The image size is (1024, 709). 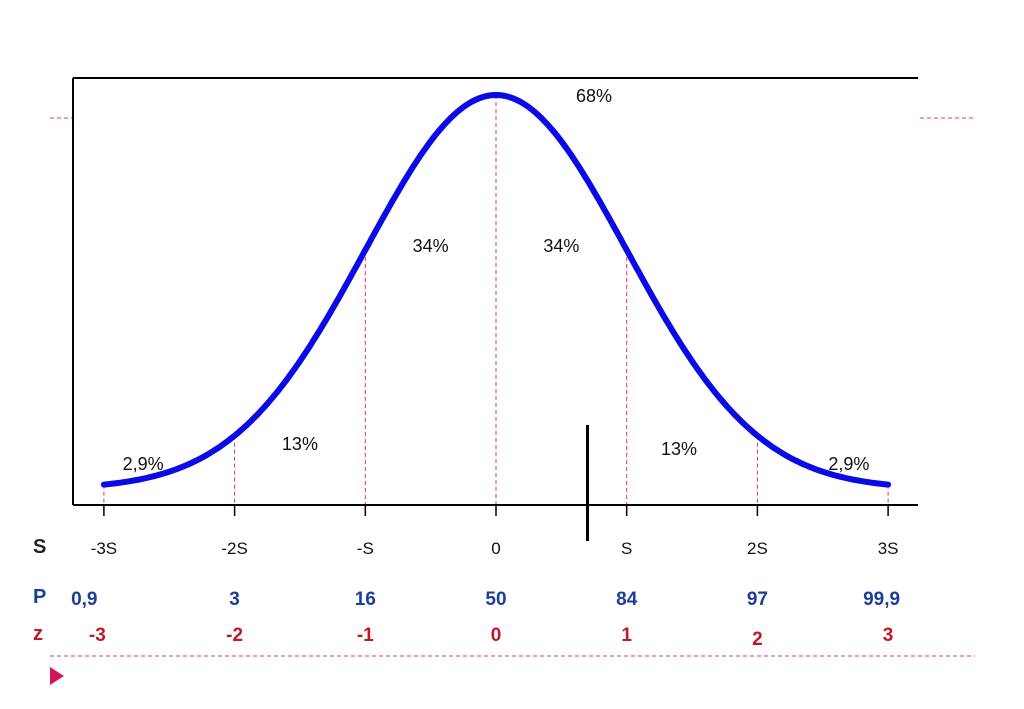 I want to click on x-tick-label: 3S, so click(x=888, y=548).